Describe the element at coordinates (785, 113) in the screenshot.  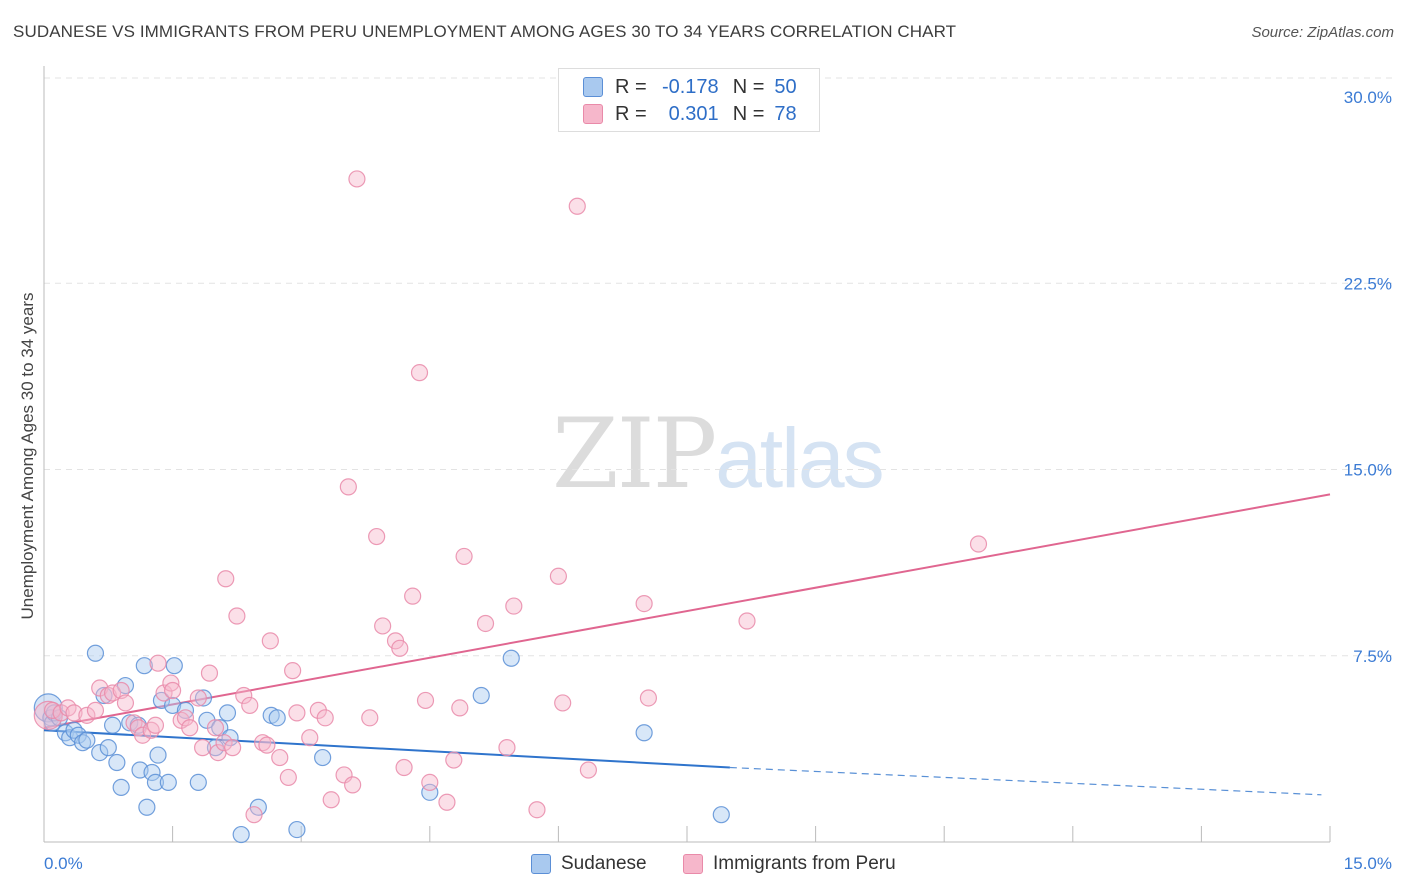
I see `peru-n-value: 78` at that location.